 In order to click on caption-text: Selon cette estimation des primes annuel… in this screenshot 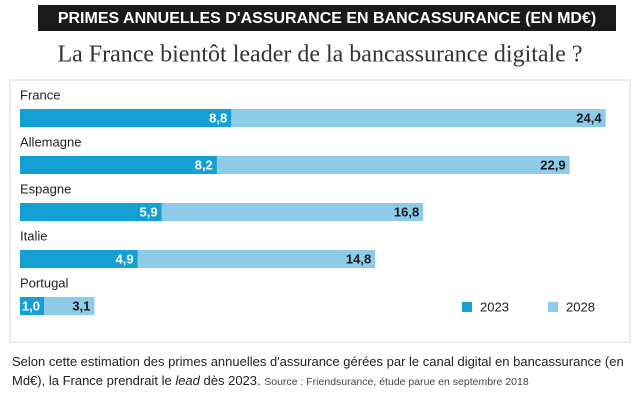, I will do `click(318, 371)`.